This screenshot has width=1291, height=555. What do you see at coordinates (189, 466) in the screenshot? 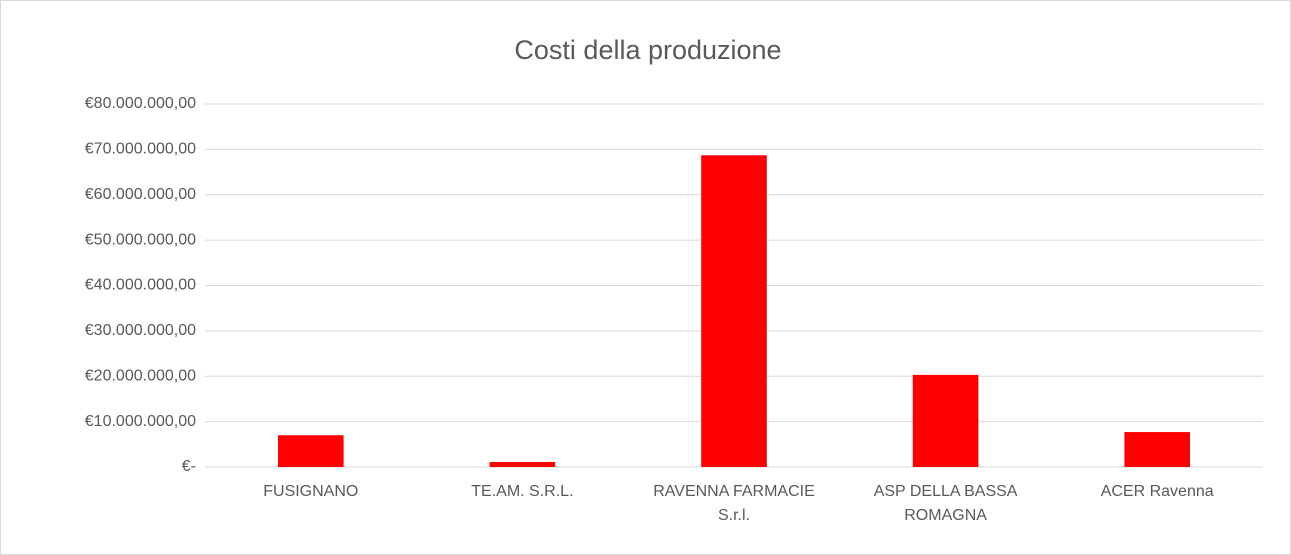
I see `y-tick-label: €-` at bounding box center [189, 466].